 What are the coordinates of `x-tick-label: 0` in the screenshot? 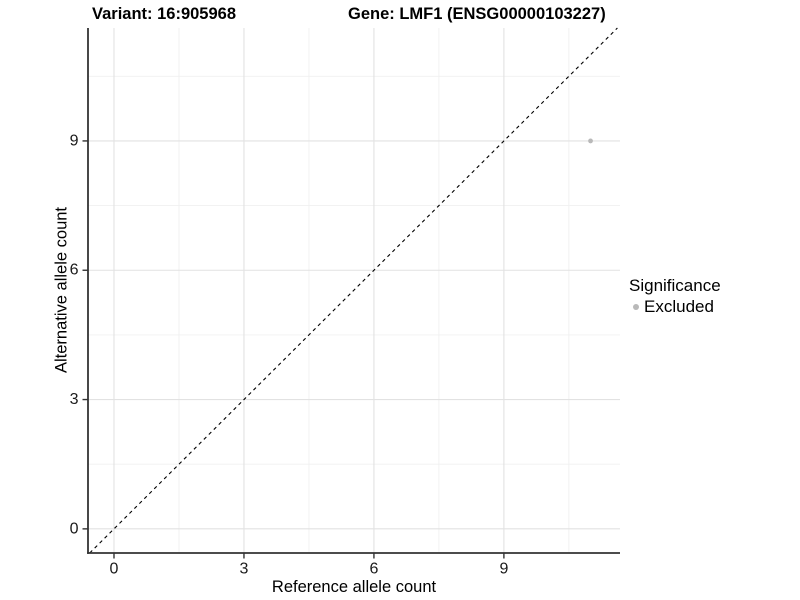 It's located at (114, 568).